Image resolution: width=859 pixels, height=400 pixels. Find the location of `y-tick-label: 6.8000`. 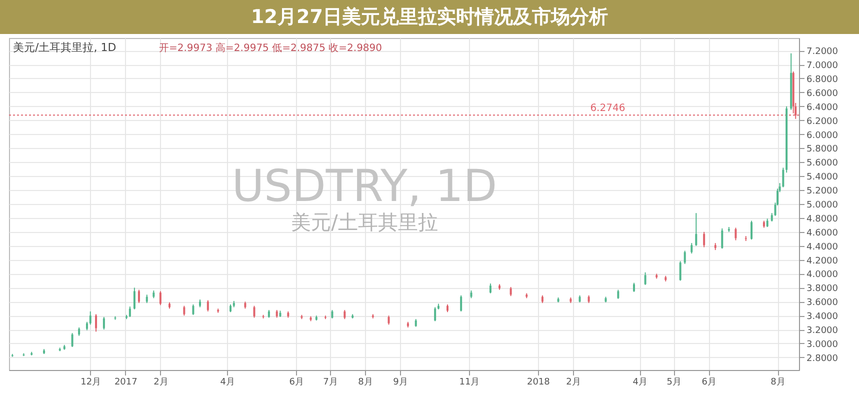

y-tick-label: 6.8000 is located at coordinates (822, 79).